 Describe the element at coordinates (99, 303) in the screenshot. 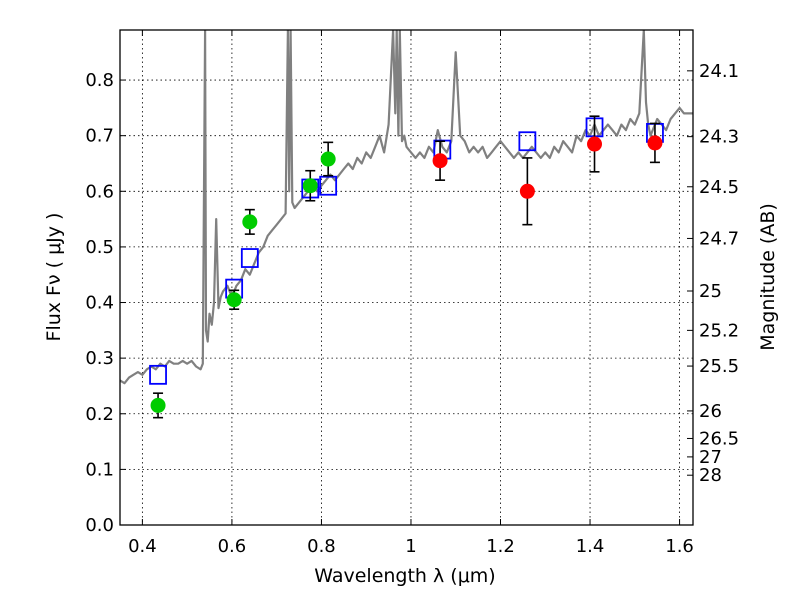

I see `y-tick-label: 0.4` at that location.